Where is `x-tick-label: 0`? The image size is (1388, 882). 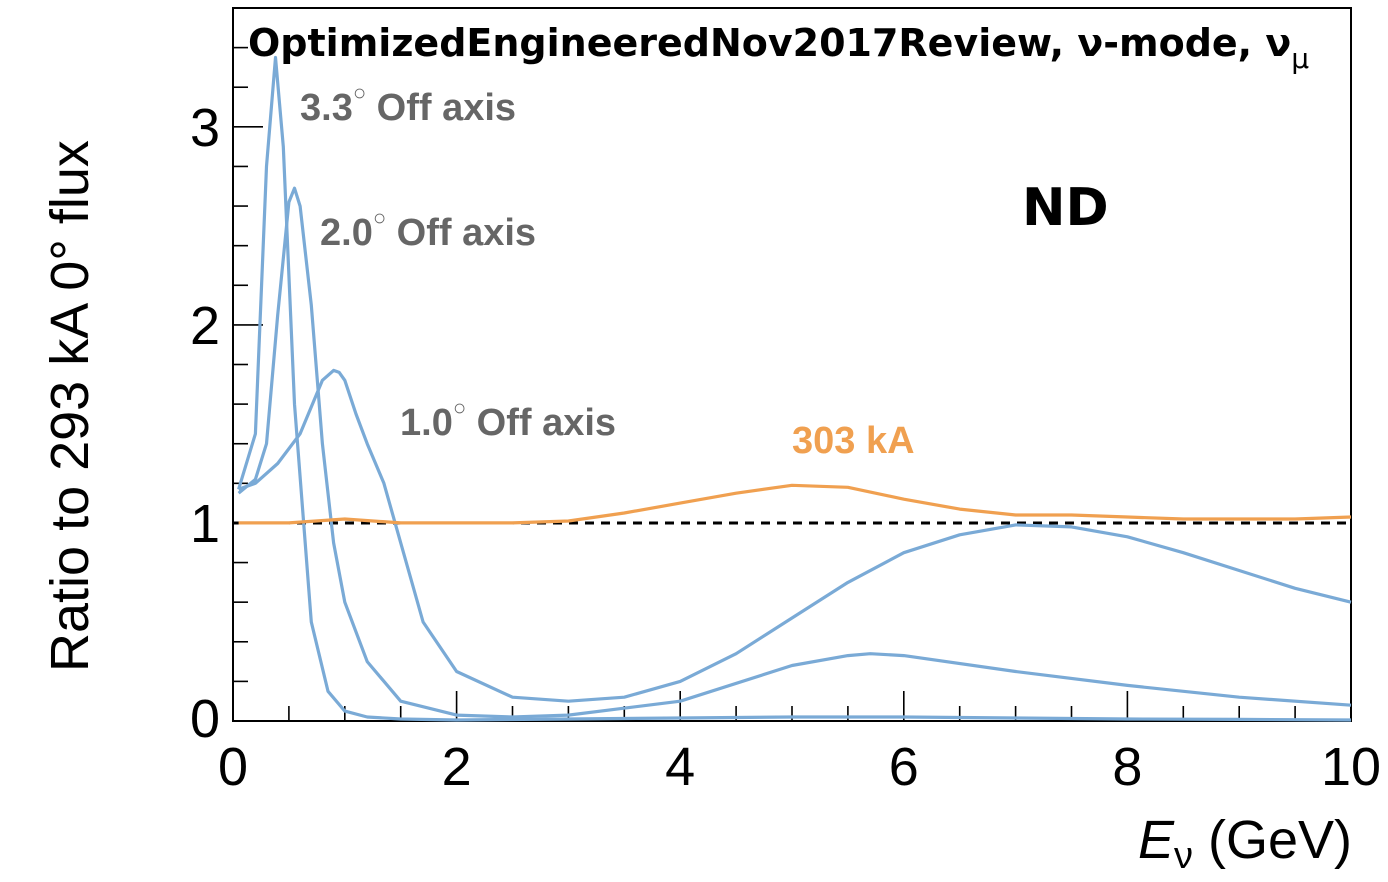
x-tick-label: 0 is located at coordinates (233, 767).